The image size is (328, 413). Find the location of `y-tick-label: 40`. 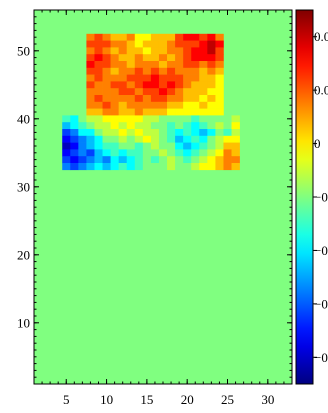

y-tick-label: 40 is located at coordinates (23, 118).